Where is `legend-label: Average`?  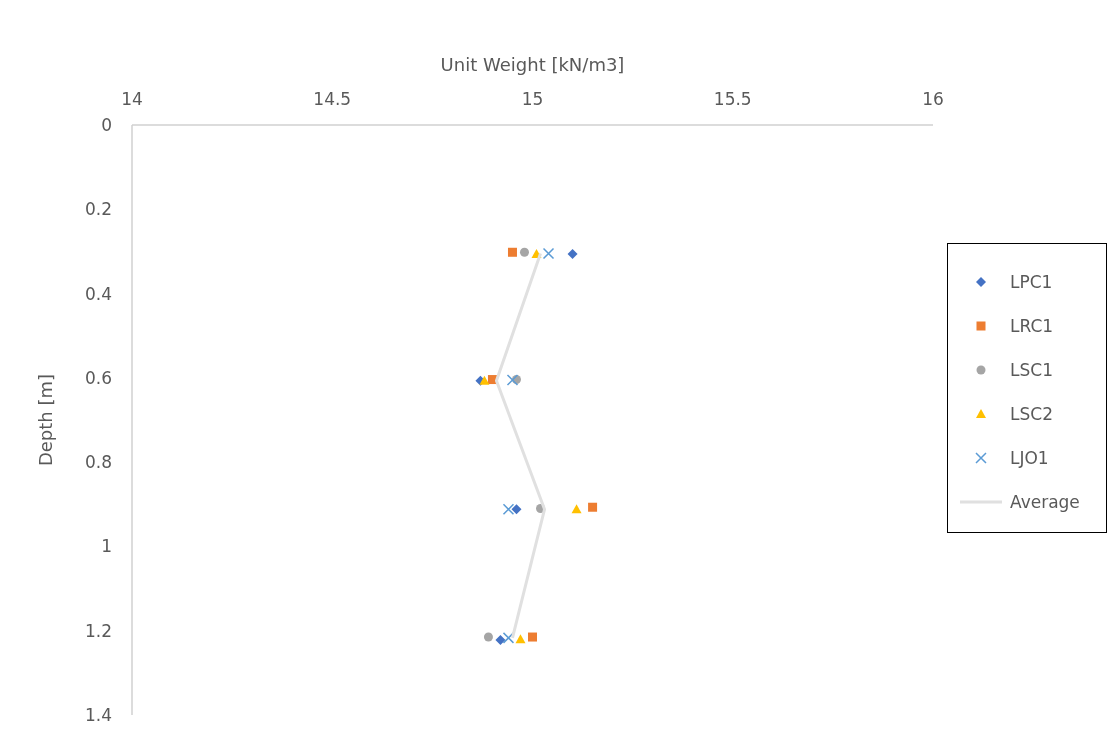 legend-label: Average is located at coordinates (1045, 502).